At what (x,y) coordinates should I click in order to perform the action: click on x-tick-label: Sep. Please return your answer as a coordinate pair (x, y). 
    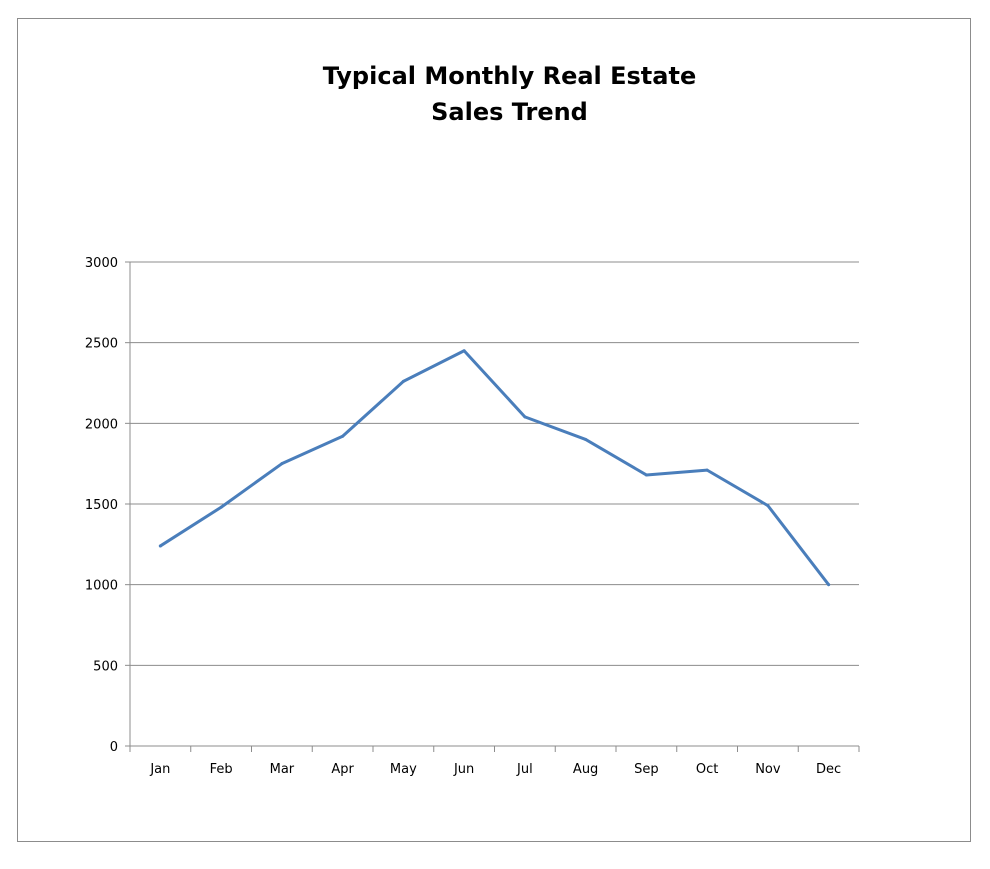
    Looking at the image, I should click on (646, 769).